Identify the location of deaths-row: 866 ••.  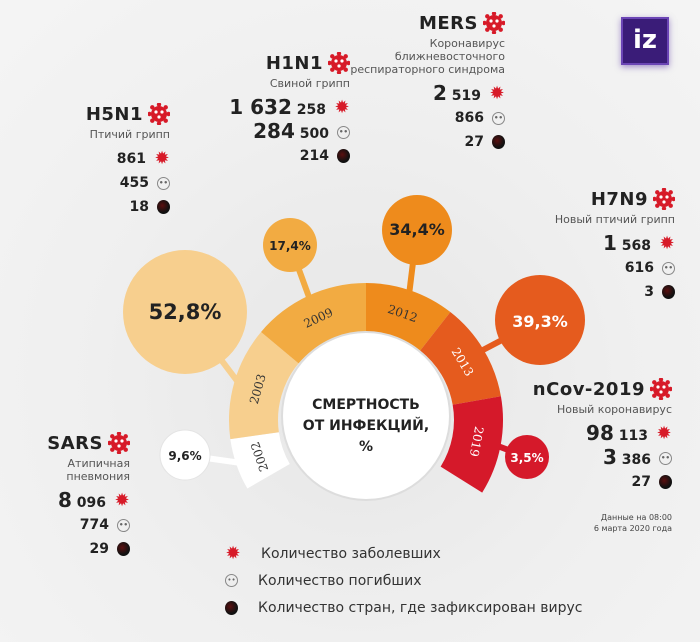
(420, 118).